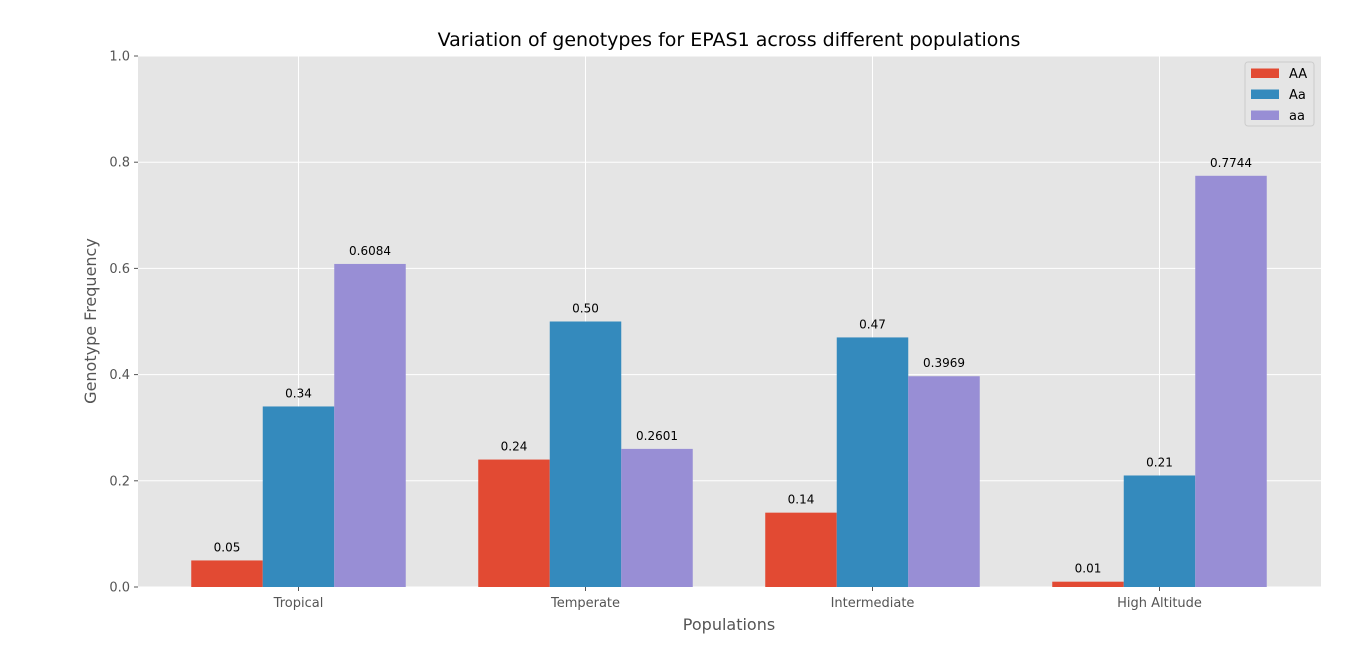 The image size is (1353, 665). I want to click on bar-value-label: 0.6084, so click(370, 251).